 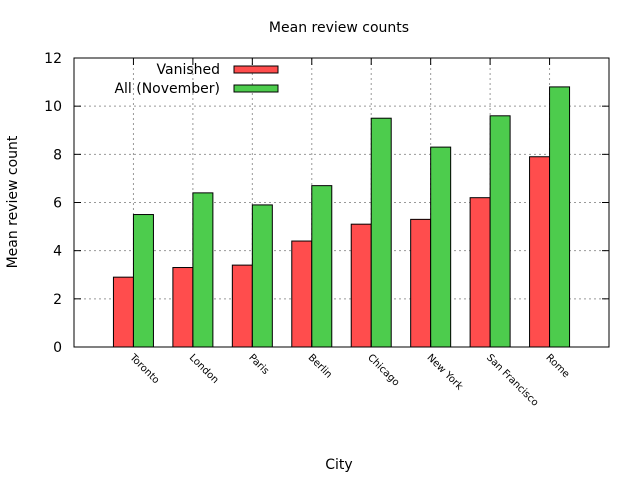 I want to click on y-tick-label: 12, so click(x=53, y=59).